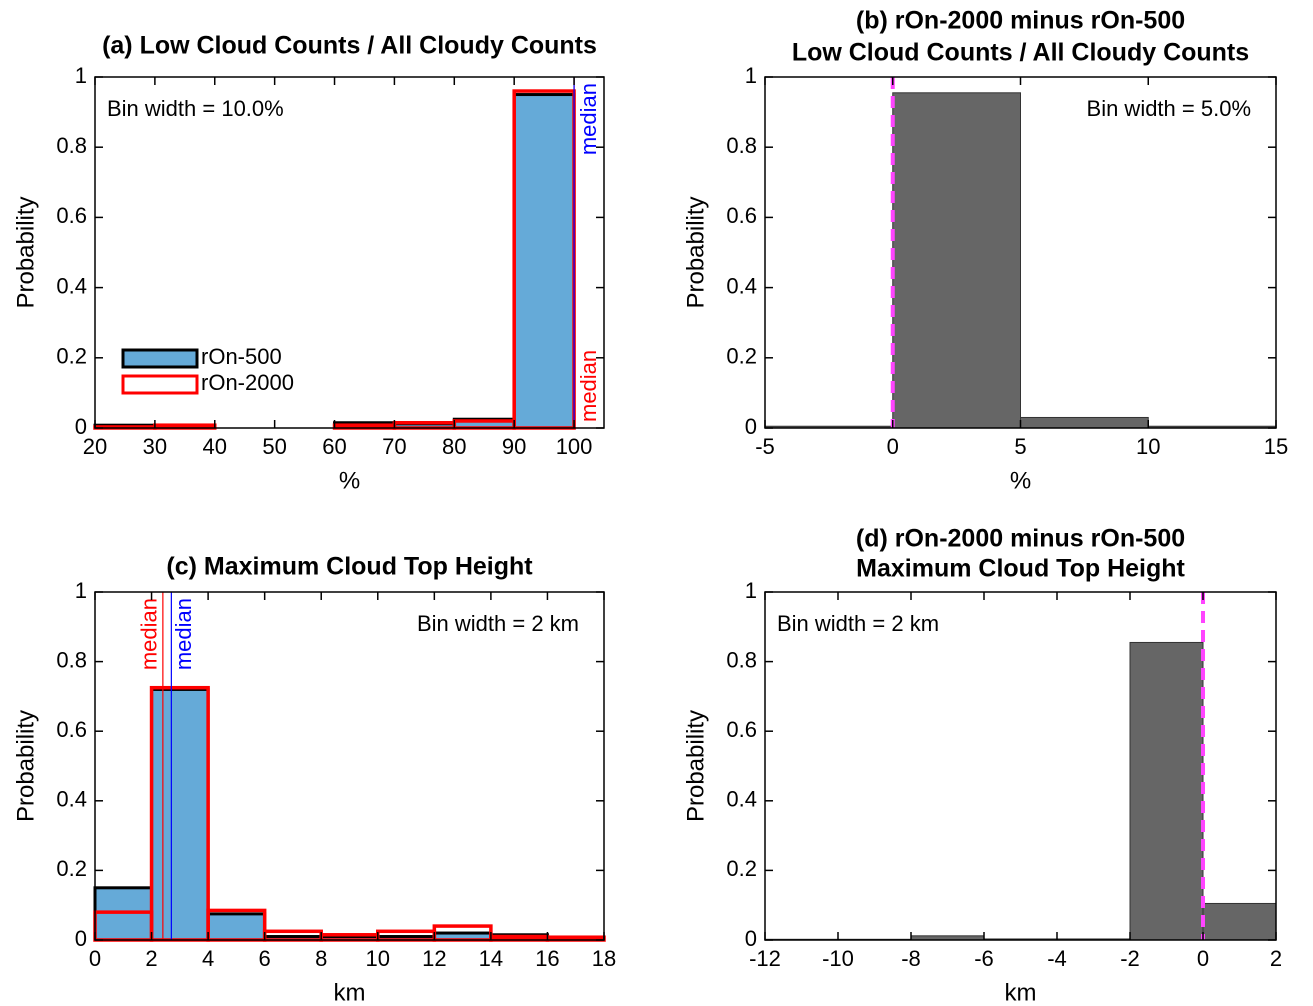 This screenshot has width=1313, height=1006. What do you see at coordinates (321, 958) in the screenshot?
I see `x-tick-label: 8` at bounding box center [321, 958].